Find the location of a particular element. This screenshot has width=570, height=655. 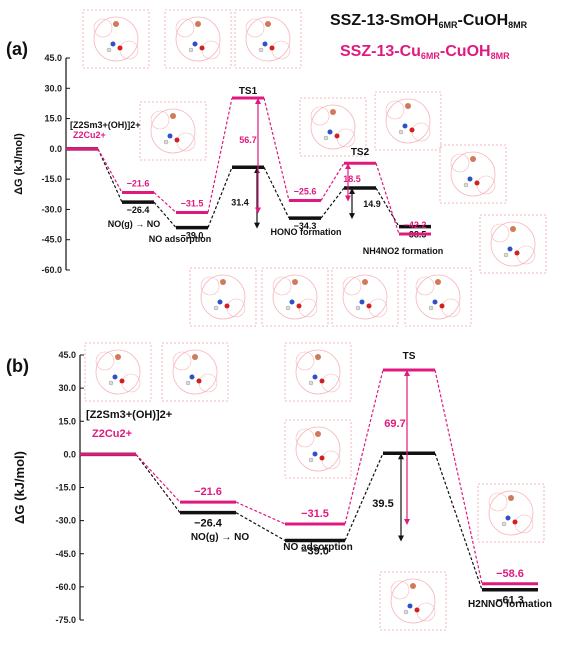

energy-label-pink: −21.6 is located at coordinates (208, 492).